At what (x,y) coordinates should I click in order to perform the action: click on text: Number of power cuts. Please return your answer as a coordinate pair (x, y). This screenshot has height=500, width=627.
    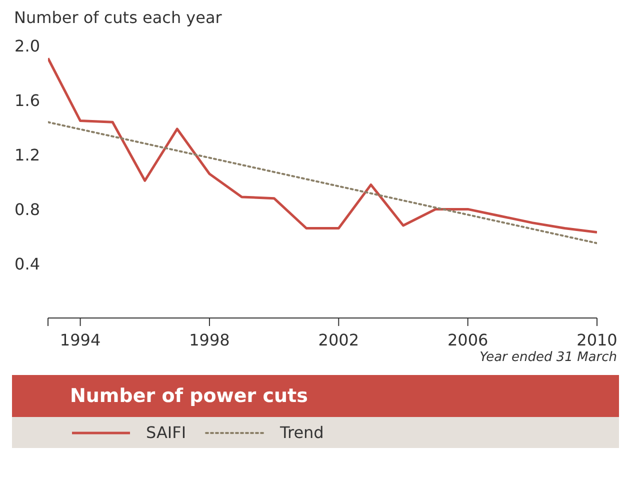
    Looking at the image, I should click on (315, 396).